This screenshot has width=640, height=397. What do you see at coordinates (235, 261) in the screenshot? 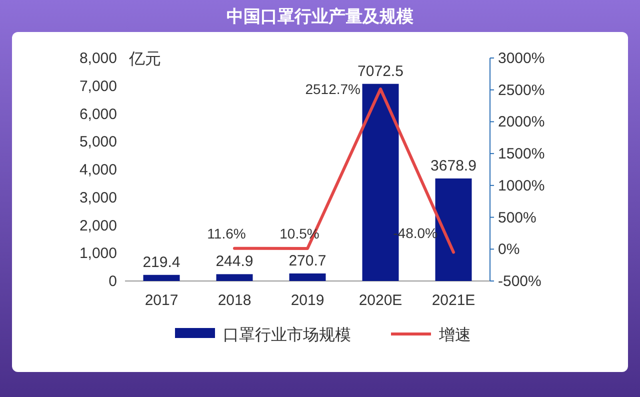
I see `data-label: 244.9` at bounding box center [235, 261].